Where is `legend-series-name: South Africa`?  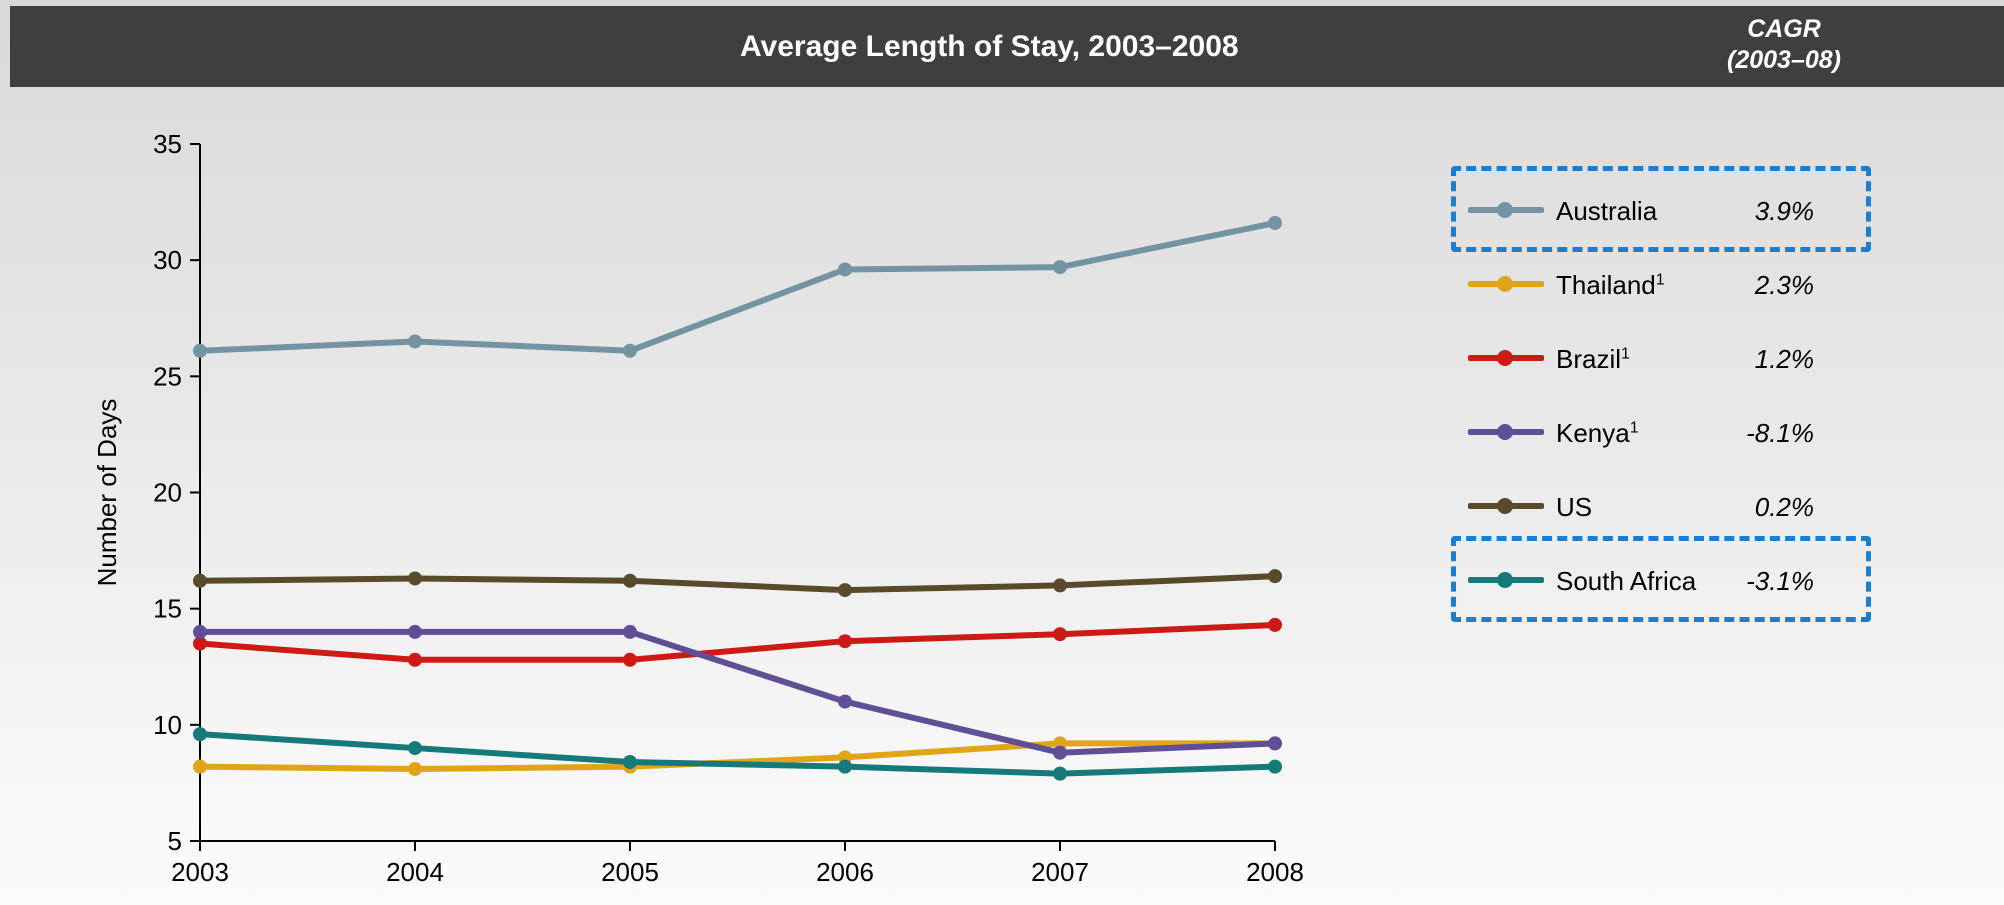
legend-series-name: South Africa is located at coordinates (1626, 581).